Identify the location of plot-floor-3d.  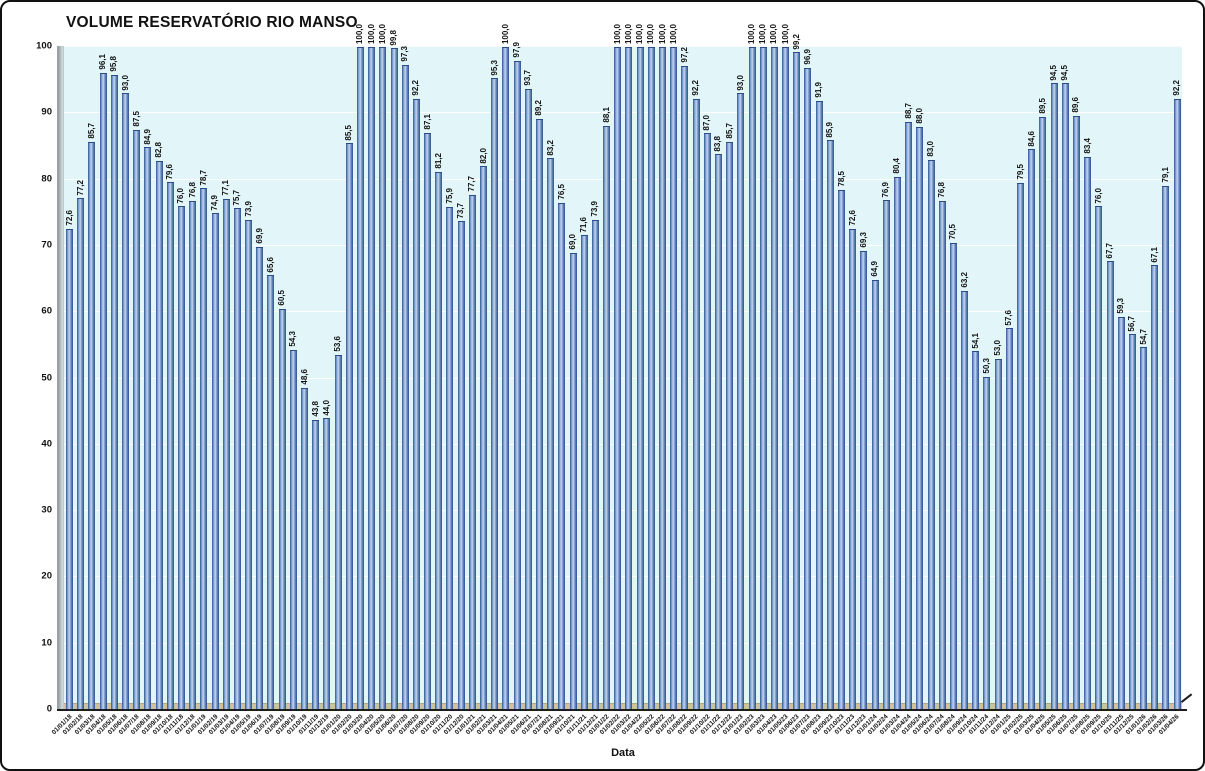
(623, 706).